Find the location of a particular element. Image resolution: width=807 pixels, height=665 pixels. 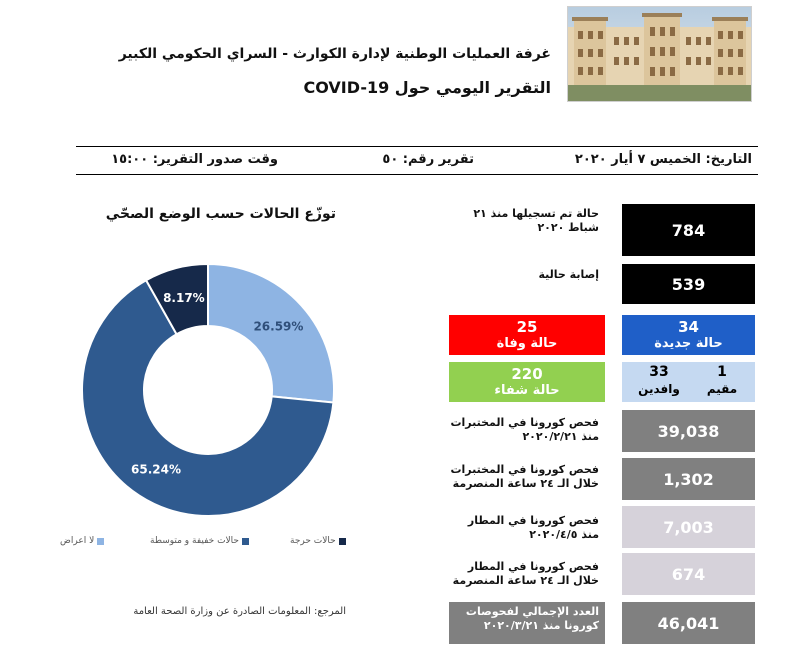

recovered-box: 220 حالة شفاء is located at coordinates (527, 382).